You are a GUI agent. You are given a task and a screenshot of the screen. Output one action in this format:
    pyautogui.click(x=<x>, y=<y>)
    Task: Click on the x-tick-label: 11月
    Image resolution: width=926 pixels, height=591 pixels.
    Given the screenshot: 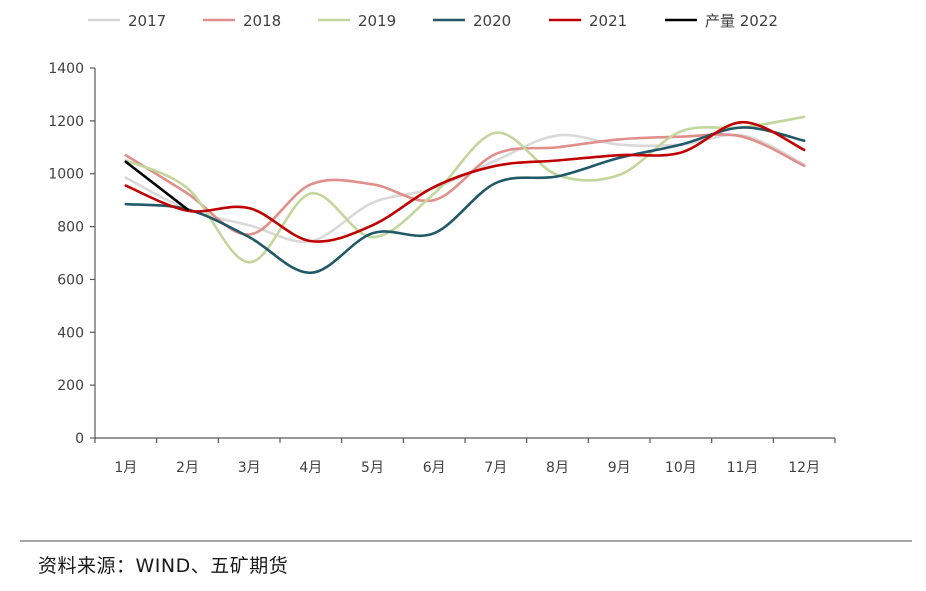 What is the action you would take?
    pyautogui.click(x=743, y=468)
    